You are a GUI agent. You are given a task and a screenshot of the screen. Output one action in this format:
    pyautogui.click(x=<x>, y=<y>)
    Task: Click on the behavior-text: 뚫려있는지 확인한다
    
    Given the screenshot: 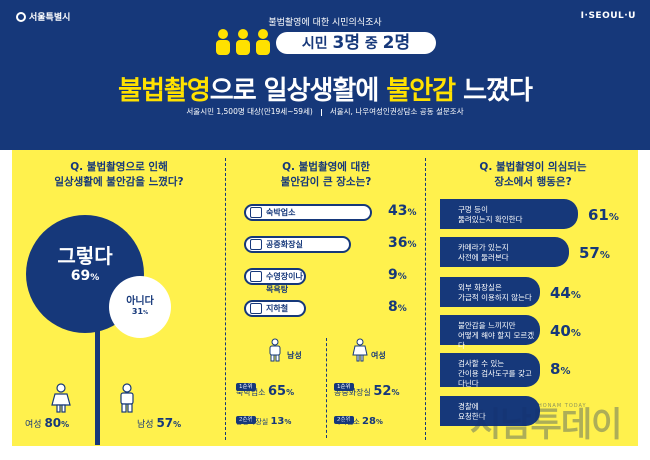 What is the action you would take?
    pyautogui.click(x=490, y=219)
    